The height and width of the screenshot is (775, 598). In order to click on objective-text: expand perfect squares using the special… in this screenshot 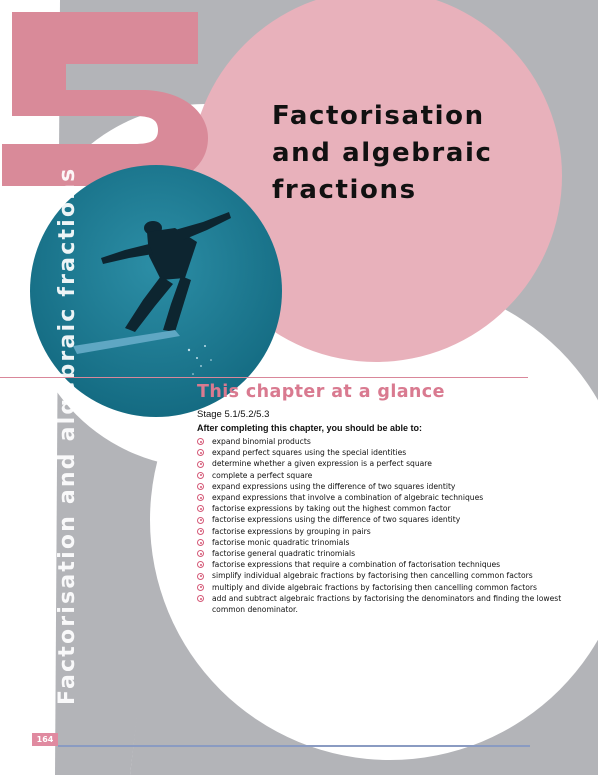, I will do `click(309, 453)`.